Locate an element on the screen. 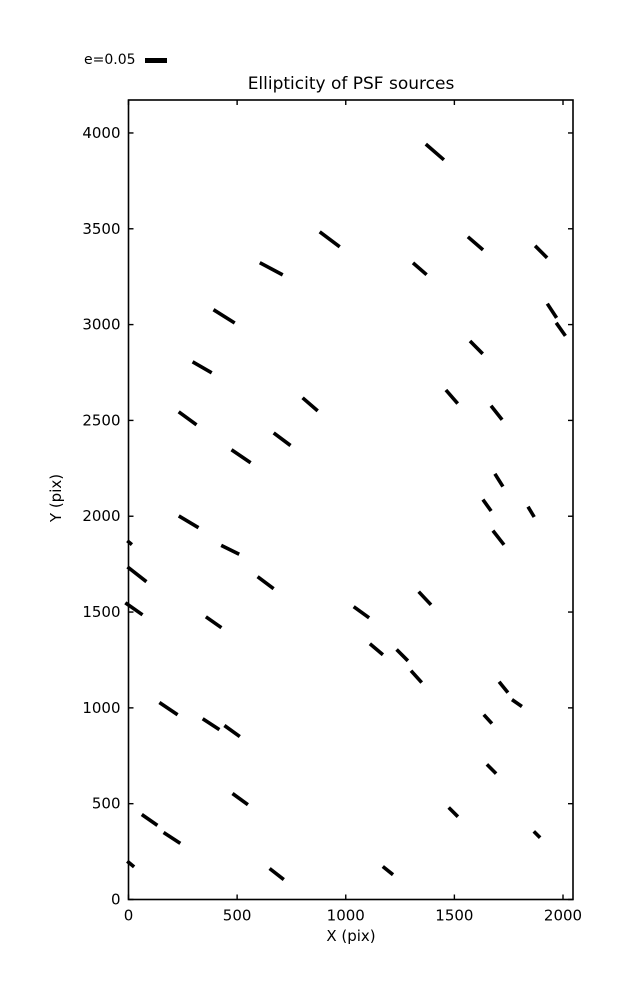 Image resolution: width=637 pixels, height=1000 pixels. y-tick-label: 1000 is located at coordinates (101, 708).